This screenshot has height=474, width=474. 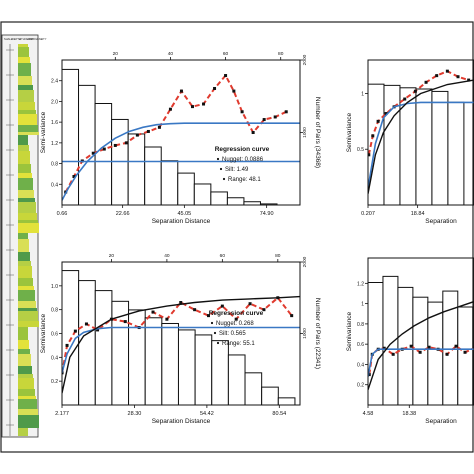 What do you see at coordinates (54, 335) in the screenshot?
I see `y-tick-label: 0.6` at bounding box center [54, 335].